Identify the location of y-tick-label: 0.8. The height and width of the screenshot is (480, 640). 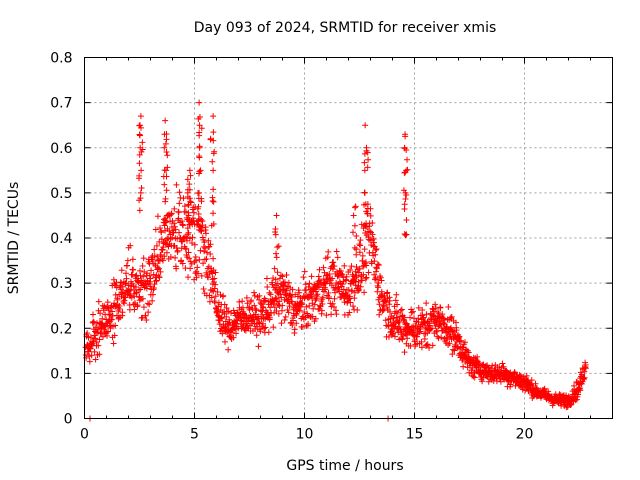
(61, 59).